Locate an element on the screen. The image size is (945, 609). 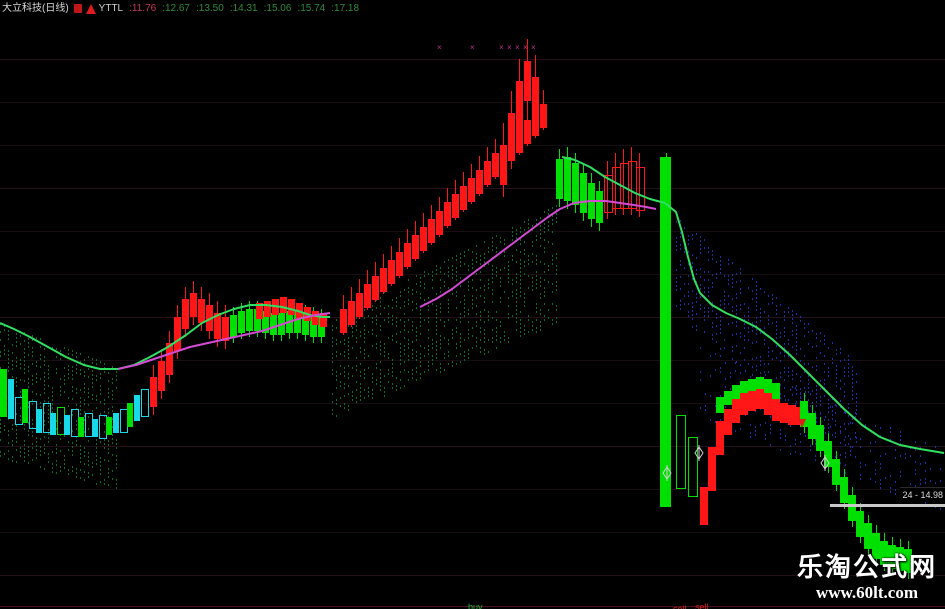
ma-line-MA-green is located at coordinates (165, 337).